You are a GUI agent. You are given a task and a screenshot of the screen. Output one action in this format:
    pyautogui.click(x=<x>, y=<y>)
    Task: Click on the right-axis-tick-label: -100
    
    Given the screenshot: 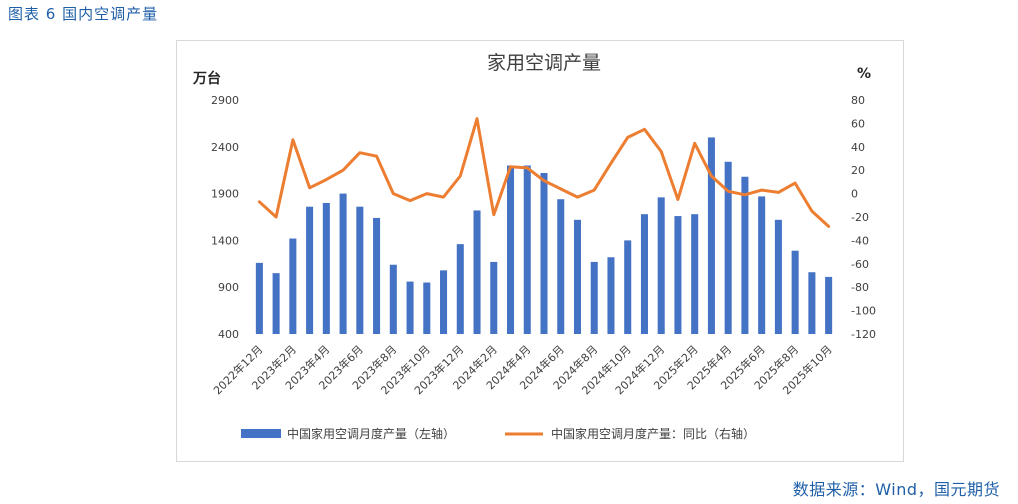 What is the action you would take?
    pyautogui.click(x=863, y=311)
    